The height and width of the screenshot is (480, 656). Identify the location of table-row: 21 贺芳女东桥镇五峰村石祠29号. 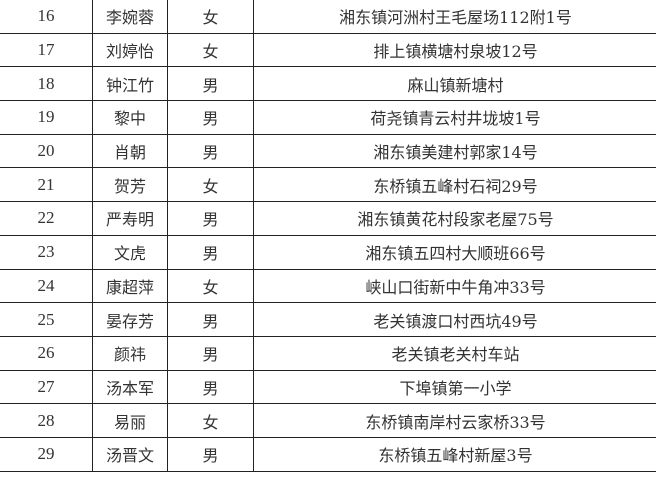
(328, 185).